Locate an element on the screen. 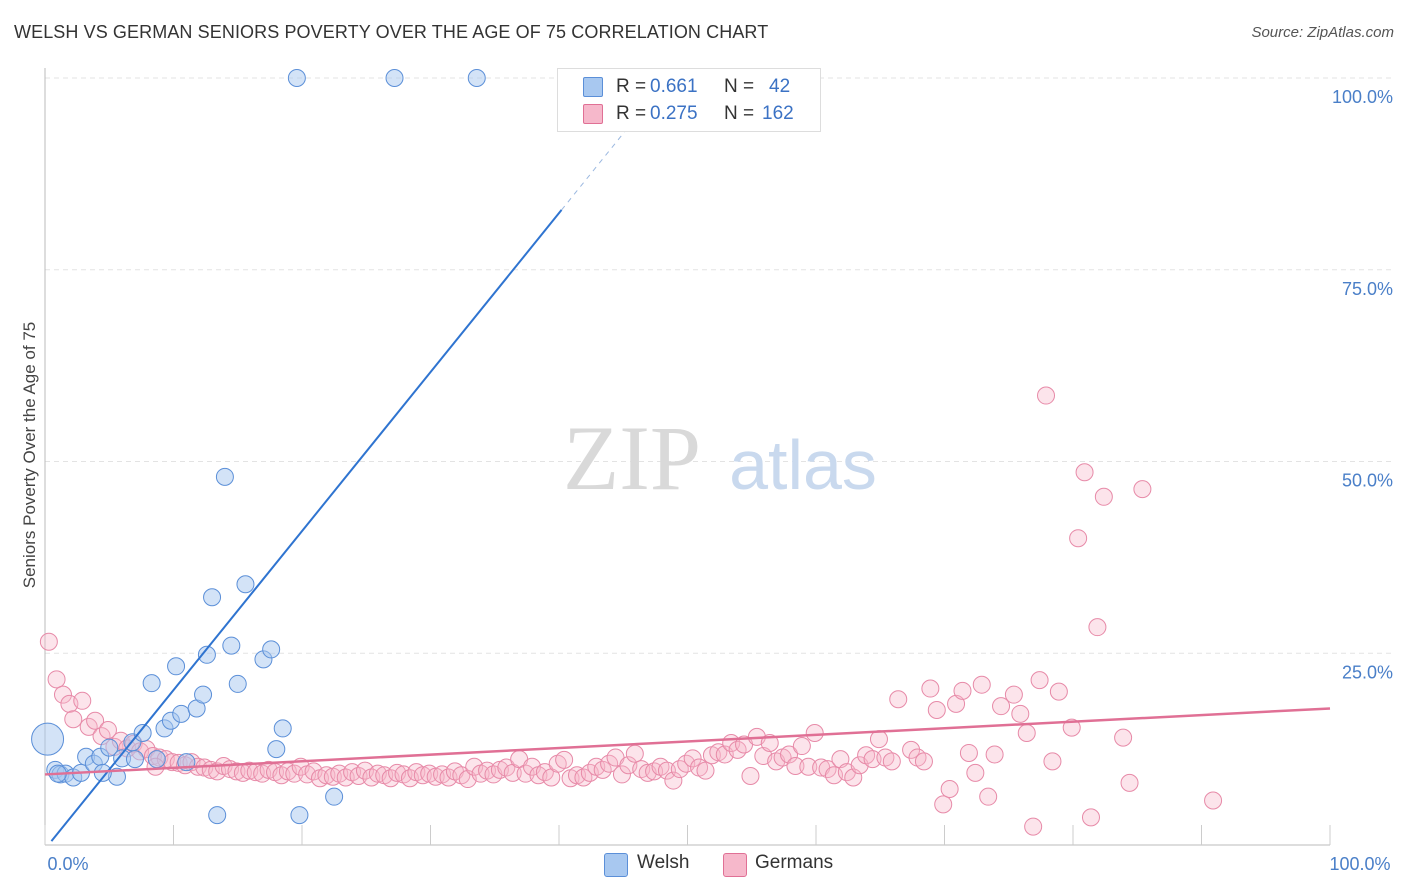 The width and height of the screenshot is (1406, 892). watermark-atlas: atlas is located at coordinates (803, 465).